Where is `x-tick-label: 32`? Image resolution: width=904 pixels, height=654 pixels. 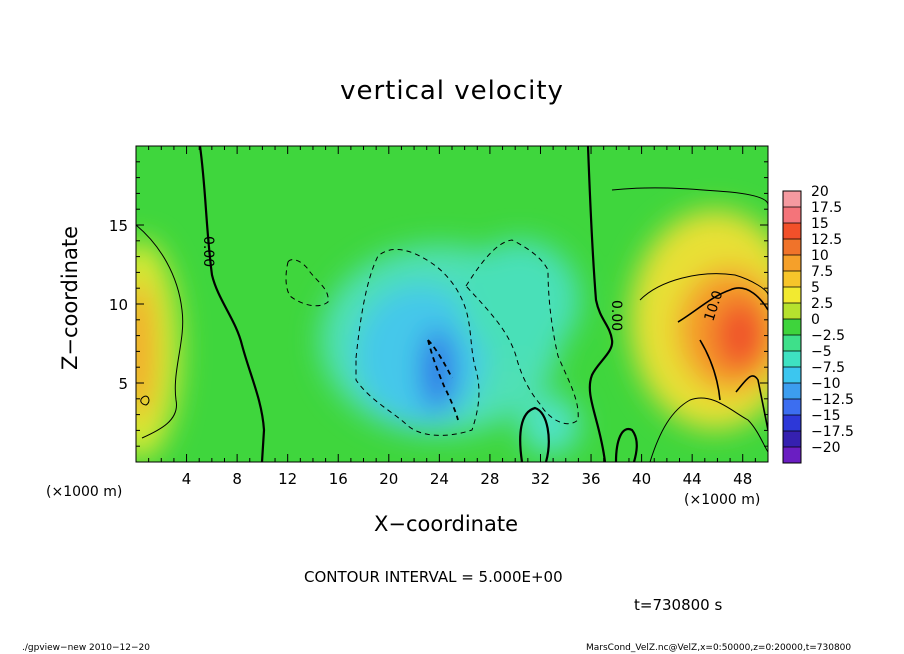
x-tick-label: 32 is located at coordinates (540, 479).